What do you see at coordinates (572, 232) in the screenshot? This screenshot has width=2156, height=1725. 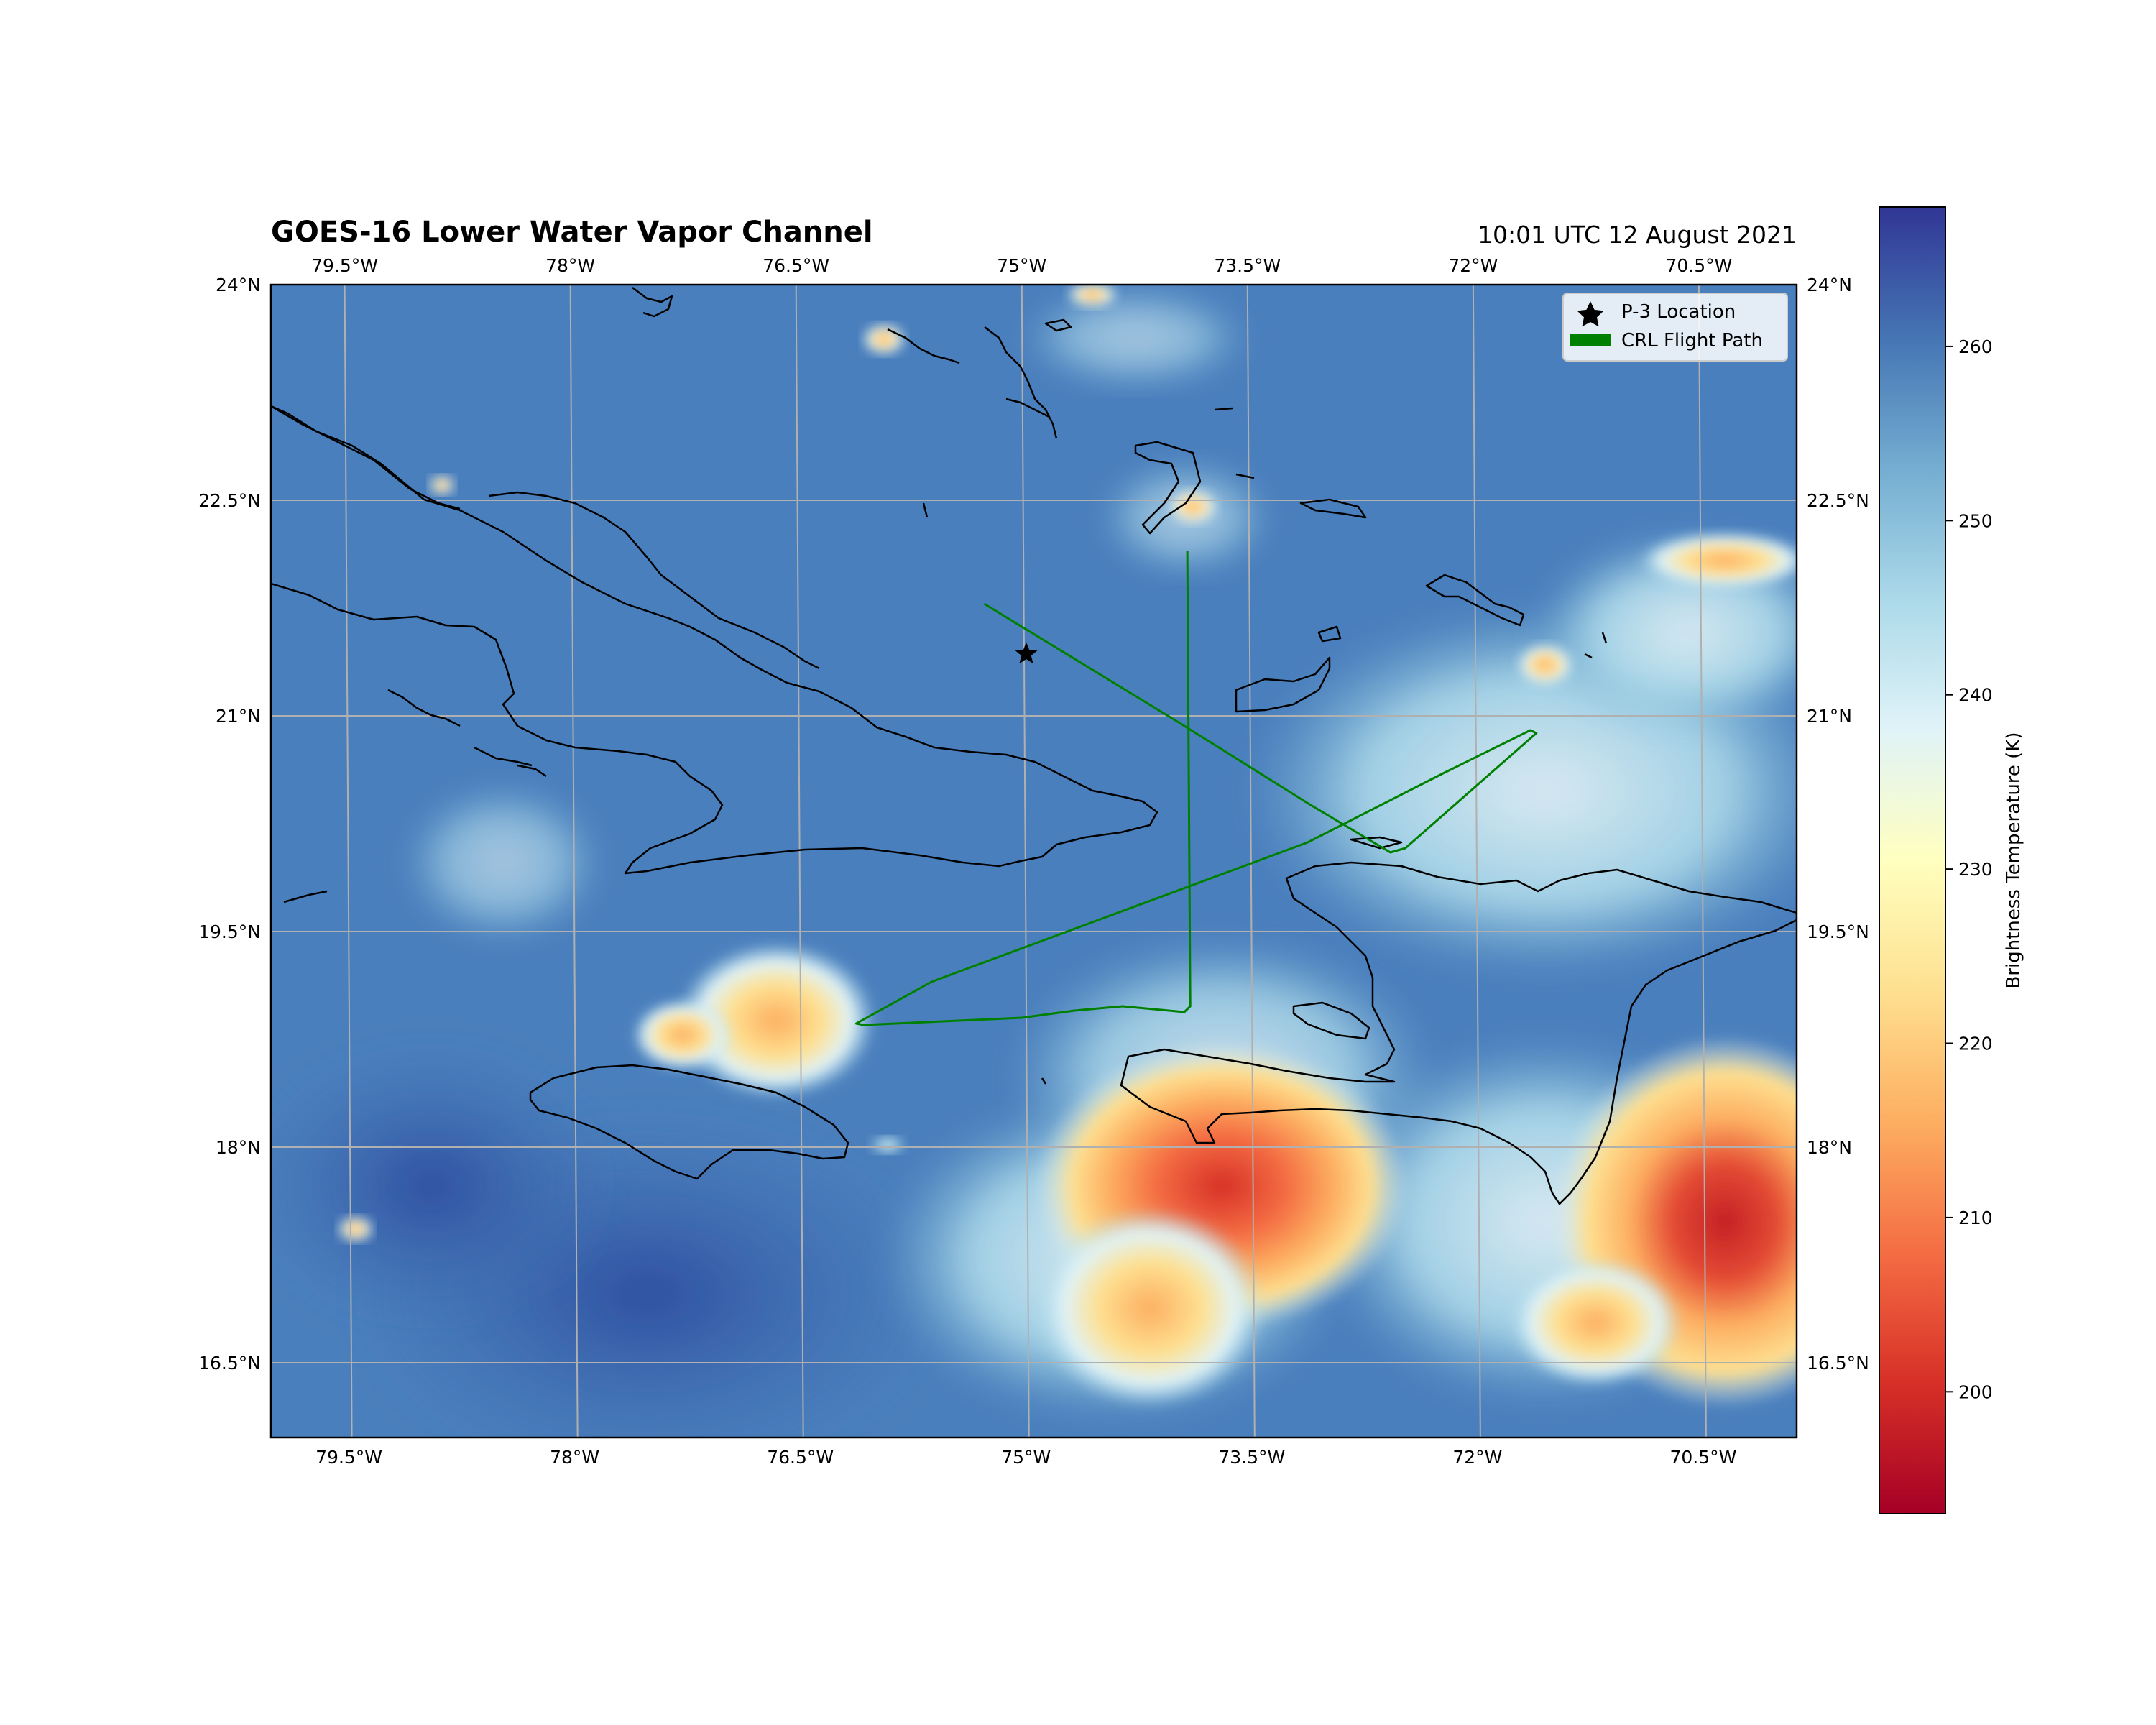 I see `map-title: GOES-16 Lower Water Vapor Channel` at bounding box center [572, 232].